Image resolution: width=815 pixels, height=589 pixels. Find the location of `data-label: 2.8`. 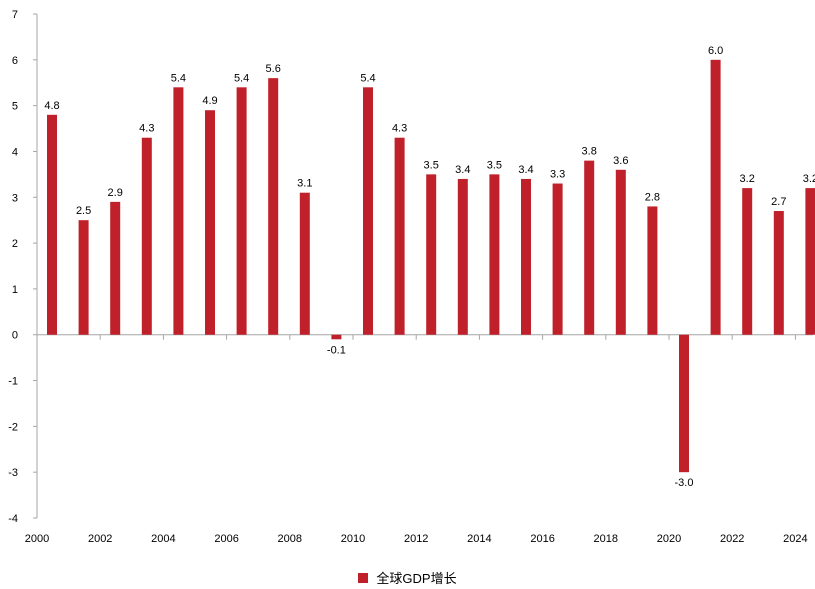

data-label: 2.8 is located at coordinates (652, 197).